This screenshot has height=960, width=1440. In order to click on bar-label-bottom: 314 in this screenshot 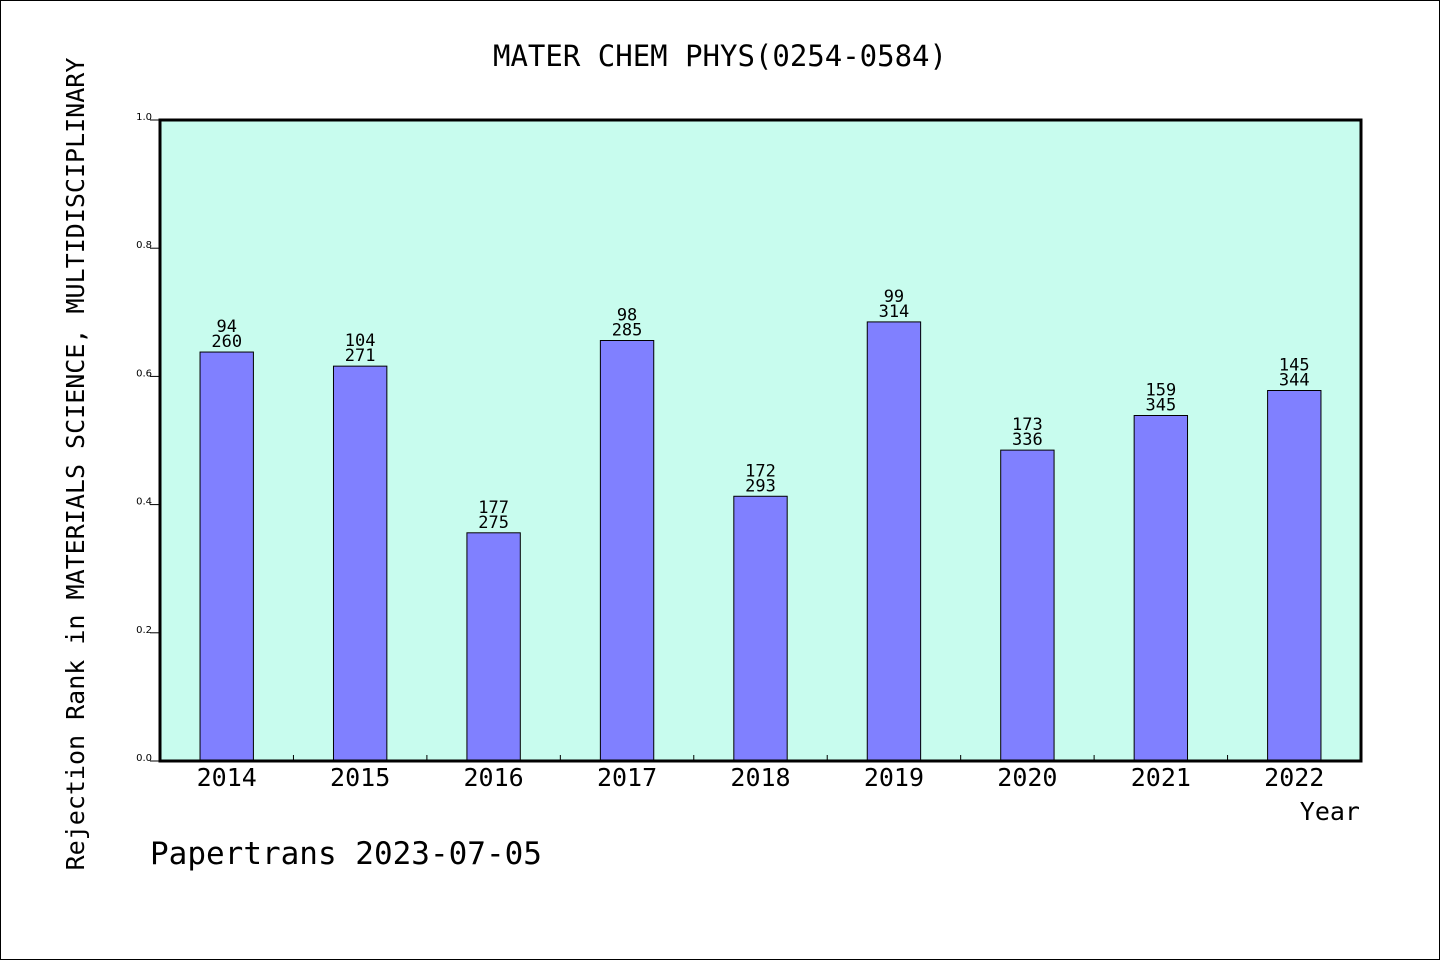, I will do `click(894, 312)`.